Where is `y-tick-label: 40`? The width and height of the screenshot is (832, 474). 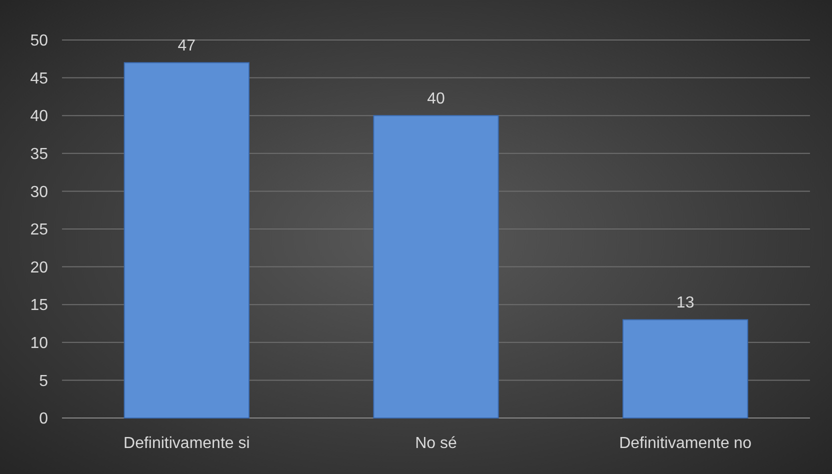
y-tick-label: 40 is located at coordinates (39, 117).